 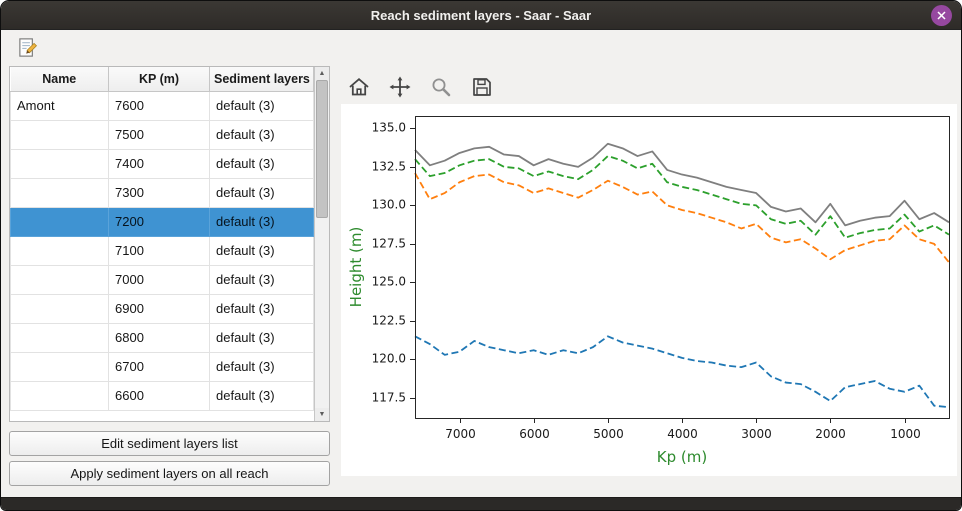 I want to click on edit-document-icon, so click(x=27, y=47).